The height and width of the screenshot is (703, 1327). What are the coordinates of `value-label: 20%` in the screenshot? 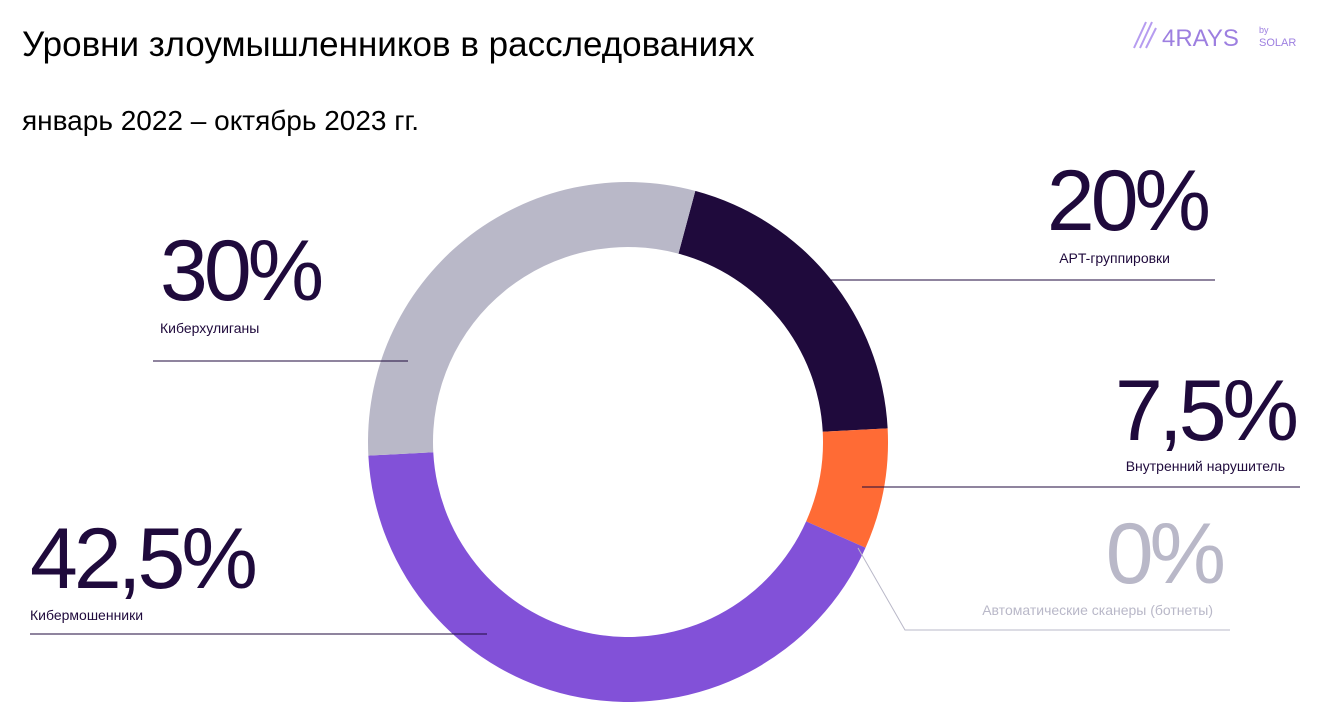 It's located at (1128, 201).